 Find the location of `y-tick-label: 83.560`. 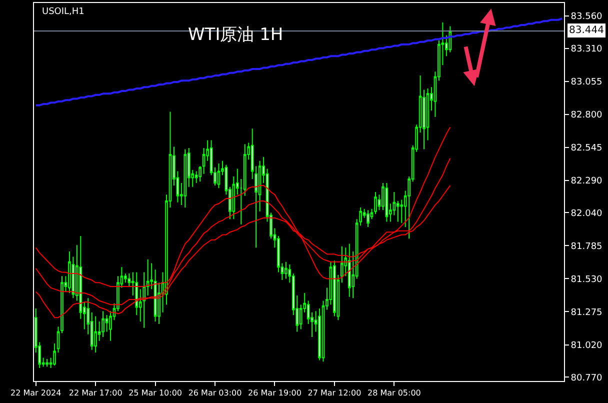

y-tick-label: 83.560 is located at coordinates (586, 17).